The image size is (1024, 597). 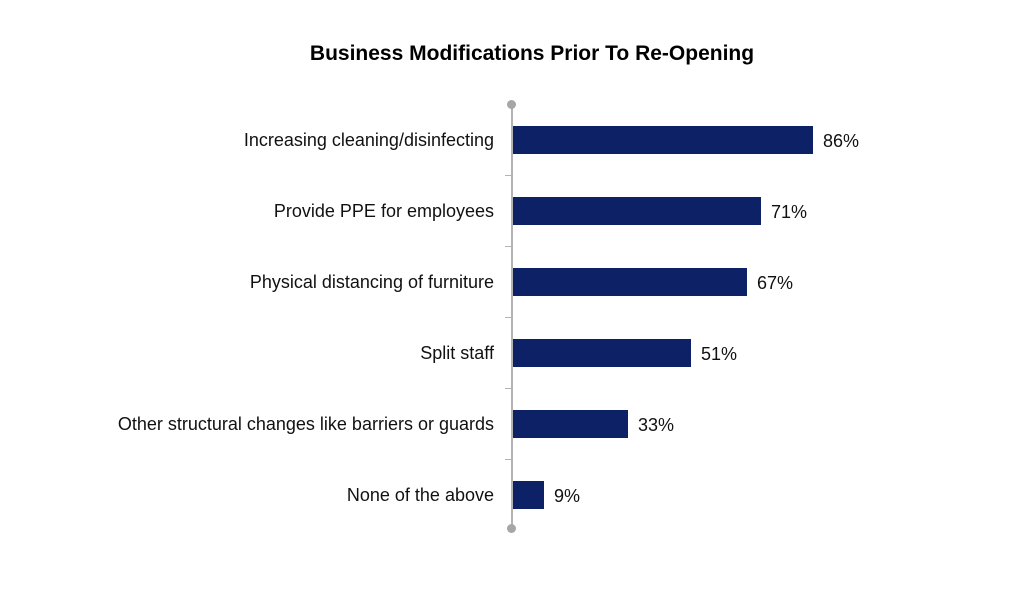 I want to click on category-label: Provide PPE for employees, so click(x=383, y=211).